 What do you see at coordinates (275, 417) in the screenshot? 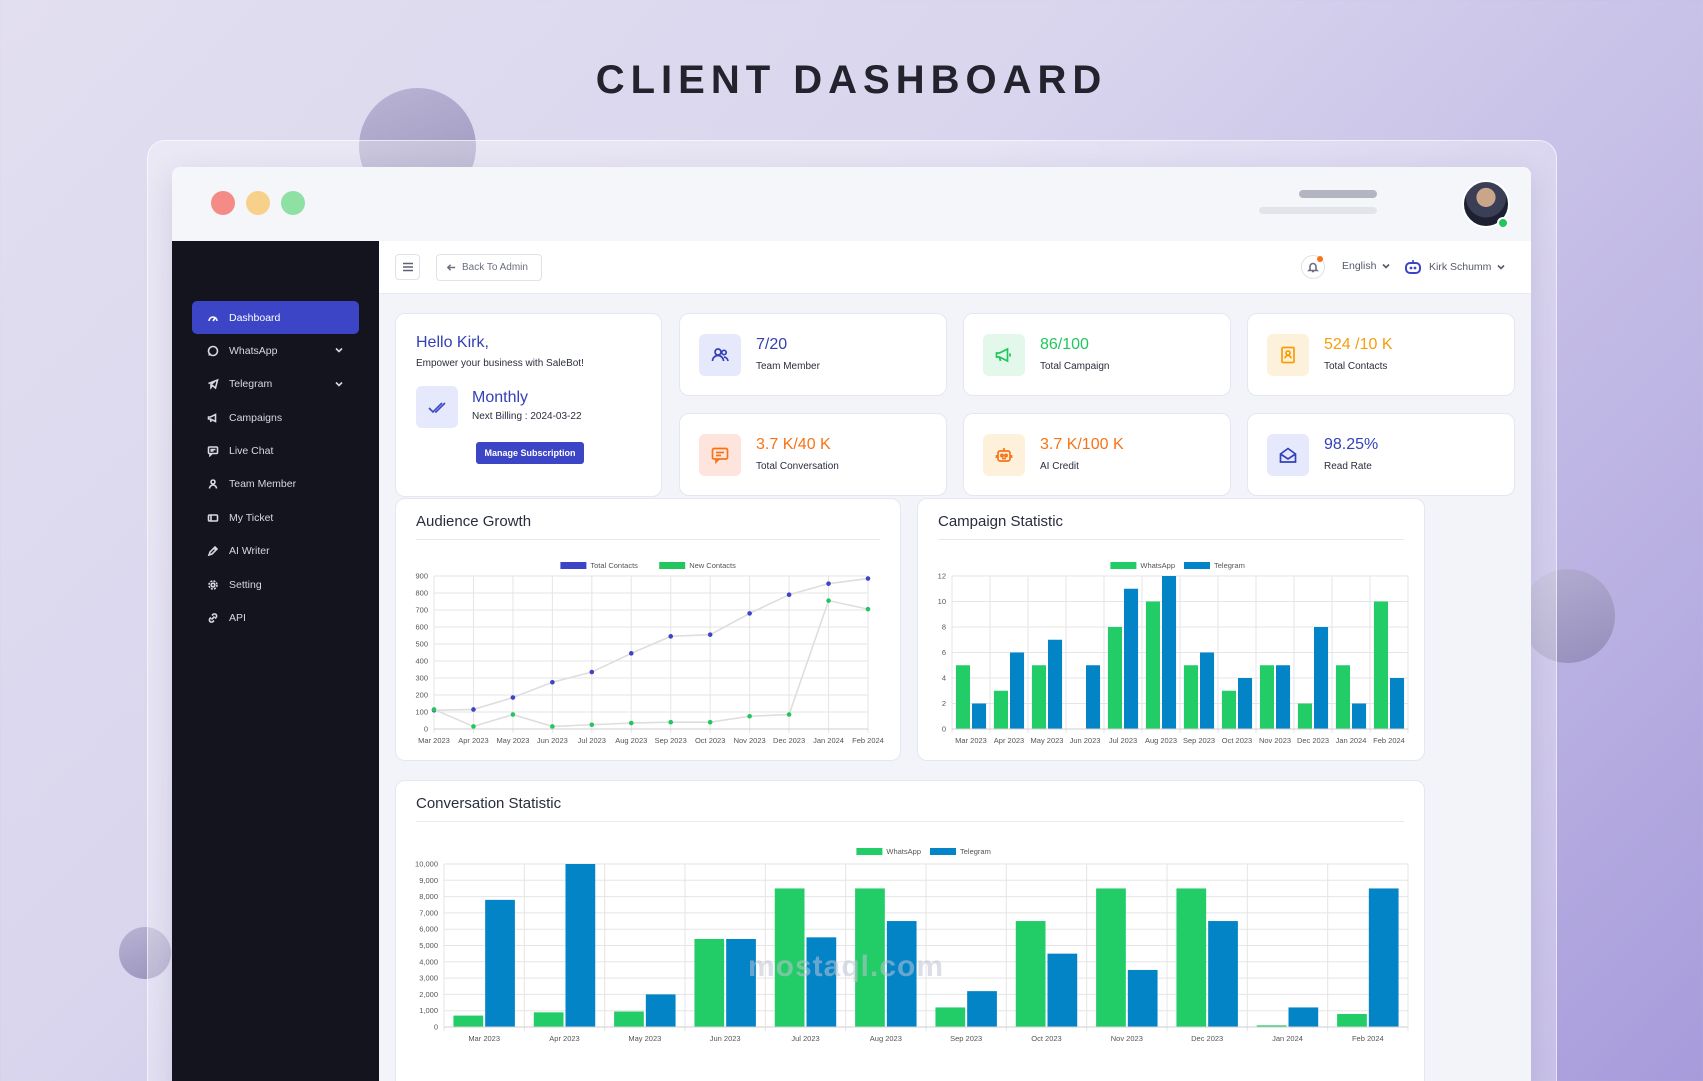
I see `sidebar-item-campaigns: Campaigns` at bounding box center [275, 417].